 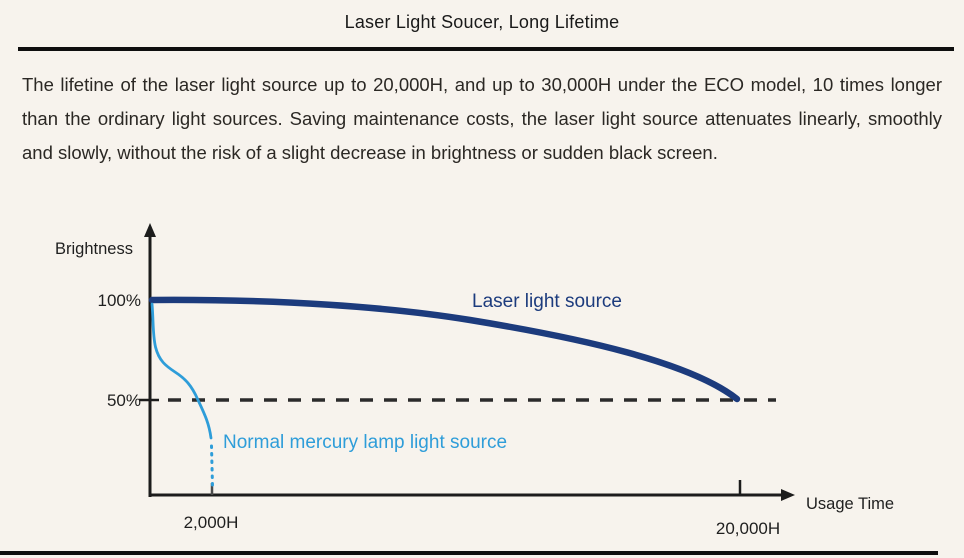 What do you see at coordinates (94, 249) in the screenshot?
I see `y-axis-title: Brightness` at bounding box center [94, 249].